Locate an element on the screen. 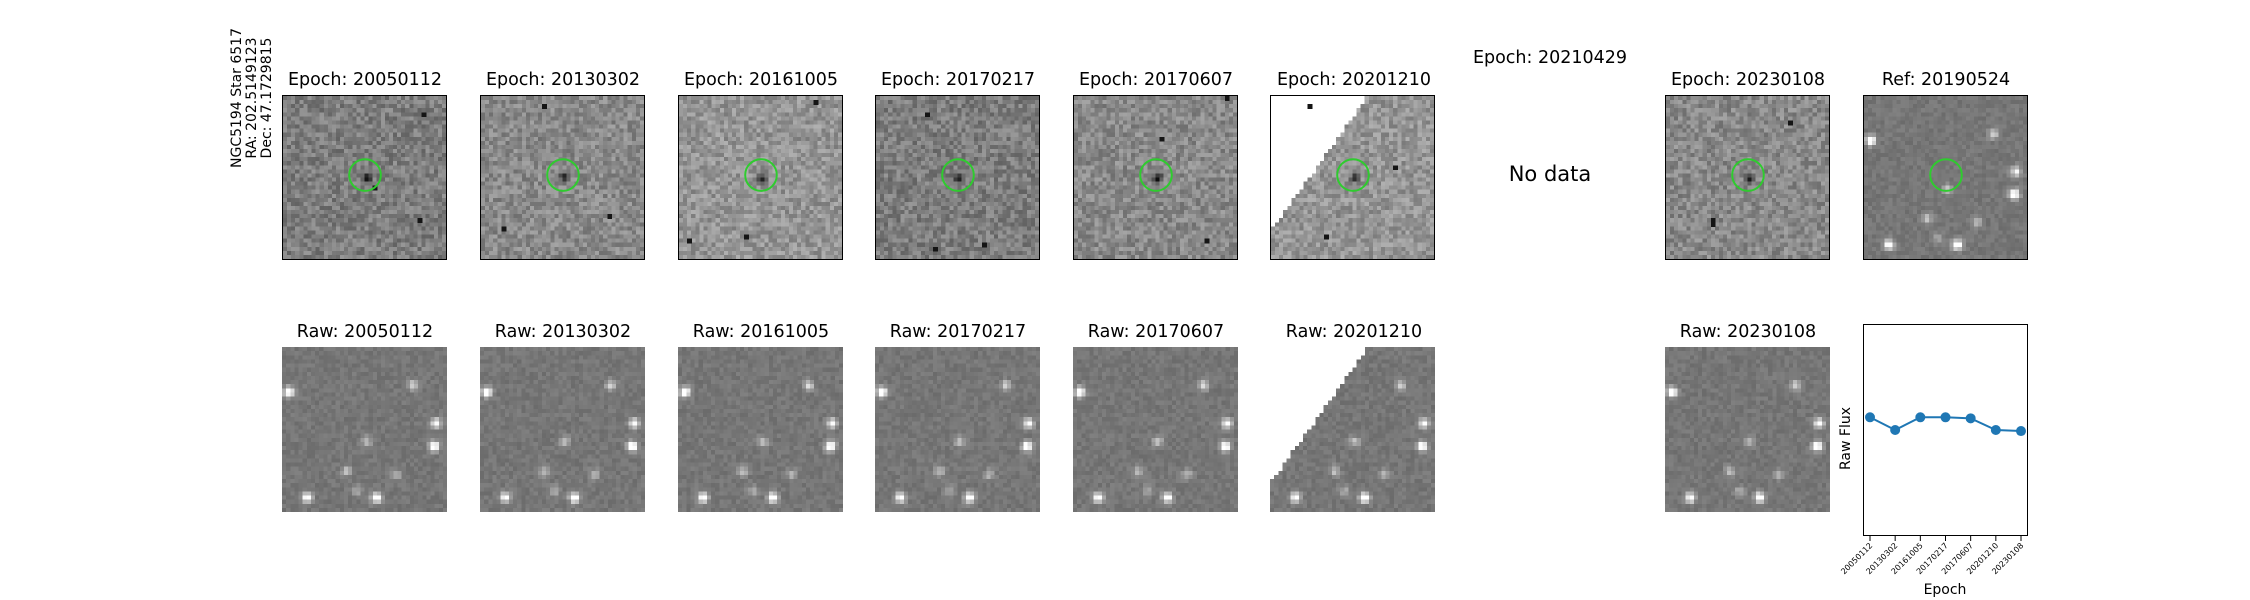 The image size is (2250, 600). raw-title: Raw: 20201210 is located at coordinates (1354, 332).